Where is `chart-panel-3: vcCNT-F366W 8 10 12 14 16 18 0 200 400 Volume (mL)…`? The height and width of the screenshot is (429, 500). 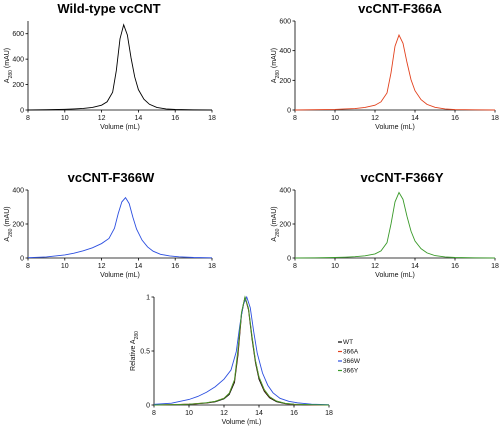 chart-panel-3: vcCNT-F366W 8 10 12 14 16 18 0 200 400 Volume (mL)… is located at coordinates (110, 224).